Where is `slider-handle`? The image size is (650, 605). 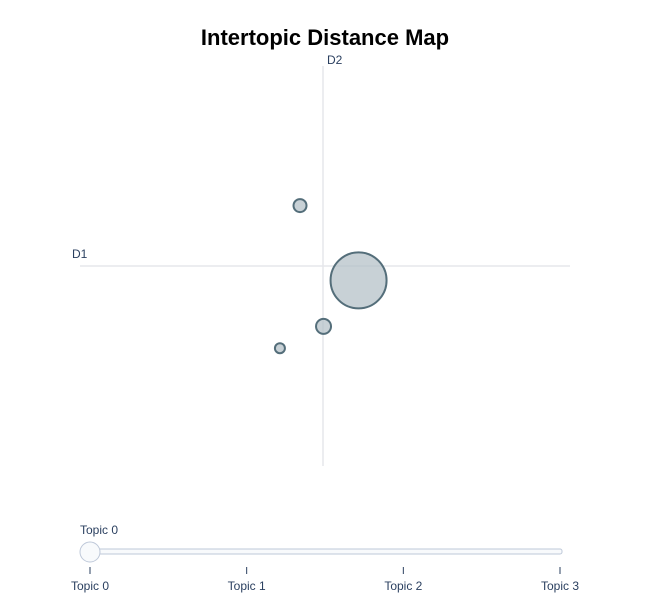
slider-handle is located at coordinates (90, 552).